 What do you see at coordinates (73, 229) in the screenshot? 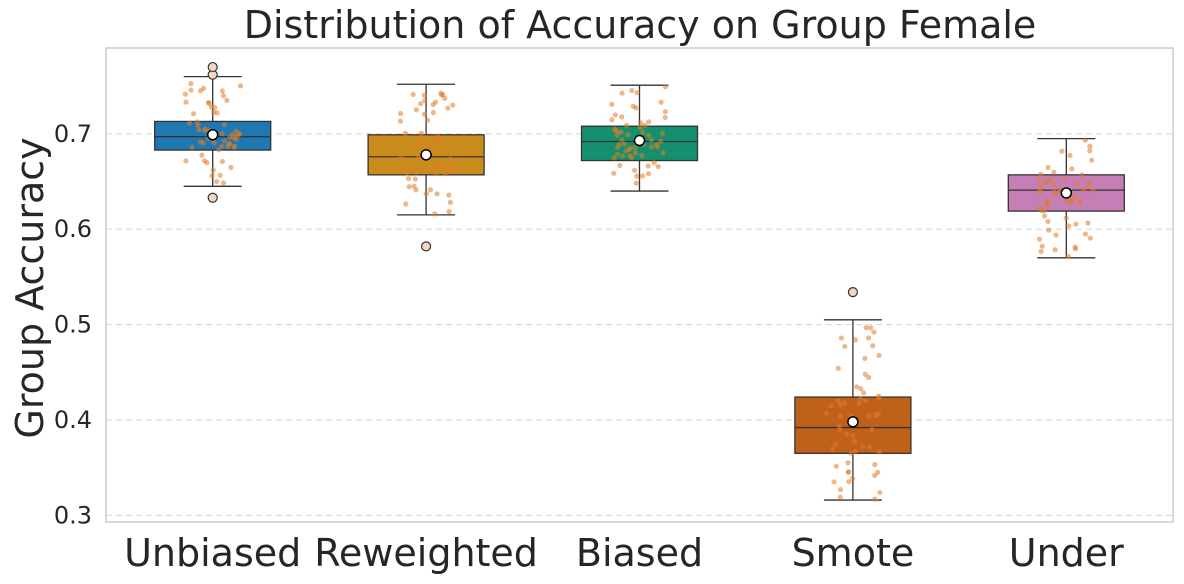
I see `y-tick-label: 0.6` at bounding box center [73, 229].